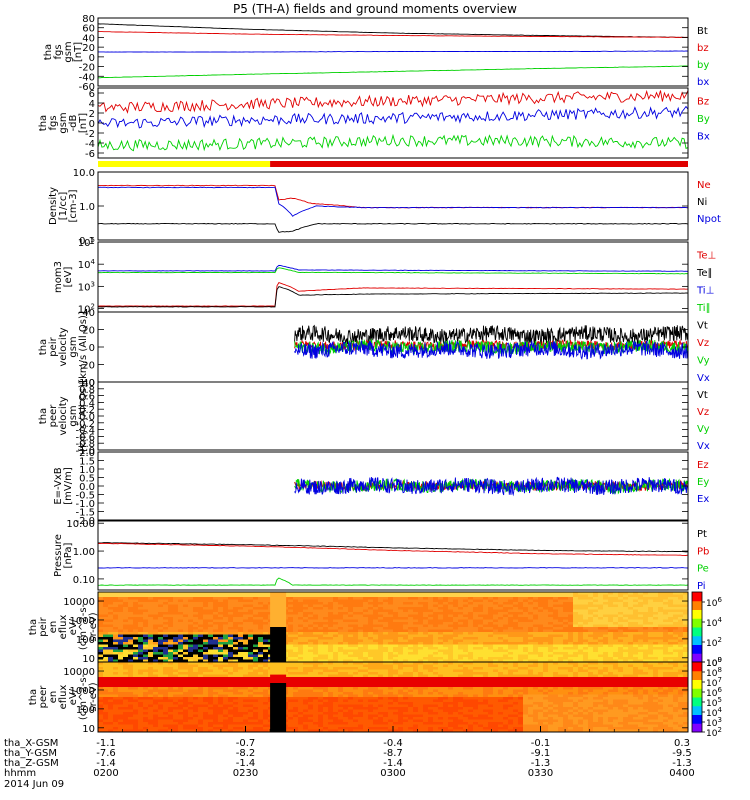  Describe the element at coordinates (393, 101) in the screenshot. I see `series-line-Bz` at that location.